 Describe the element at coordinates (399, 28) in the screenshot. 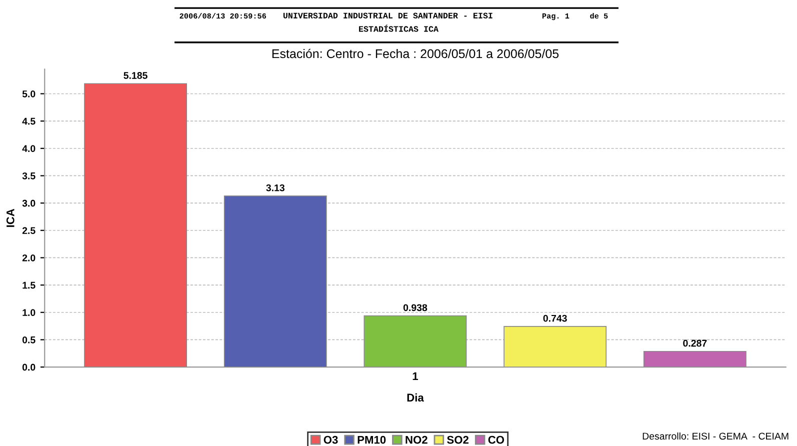

I see `text: ESTADÍSTICAS ICA` at that location.